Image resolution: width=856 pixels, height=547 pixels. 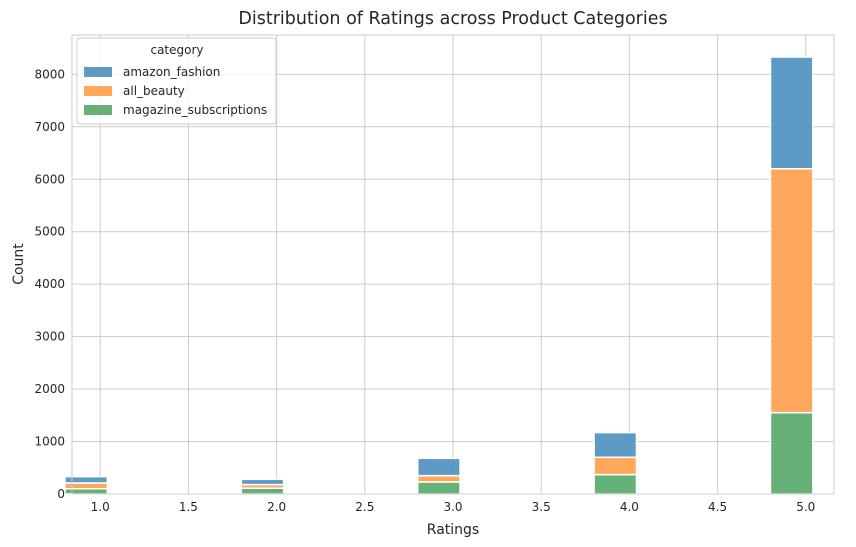 What do you see at coordinates (176, 50) in the screenshot?
I see `legend-title: category` at bounding box center [176, 50].